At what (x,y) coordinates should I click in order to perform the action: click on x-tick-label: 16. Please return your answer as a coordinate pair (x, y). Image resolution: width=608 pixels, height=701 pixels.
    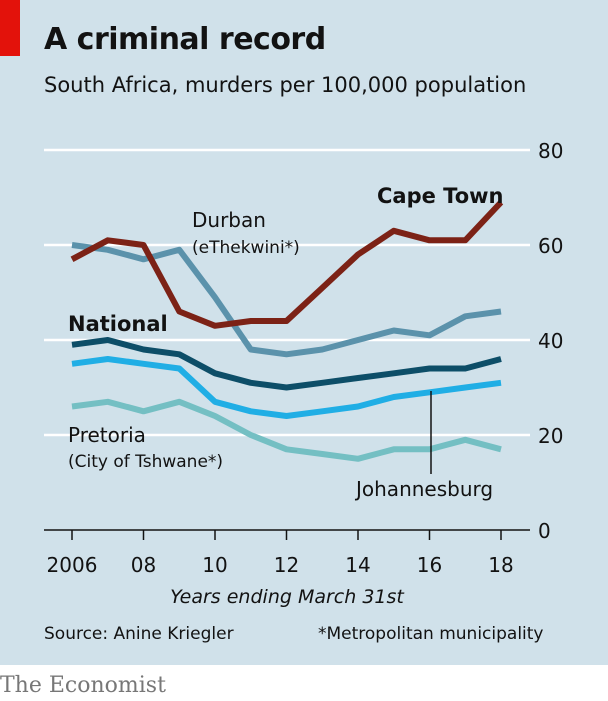
    Looking at the image, I should click on (429, 565).